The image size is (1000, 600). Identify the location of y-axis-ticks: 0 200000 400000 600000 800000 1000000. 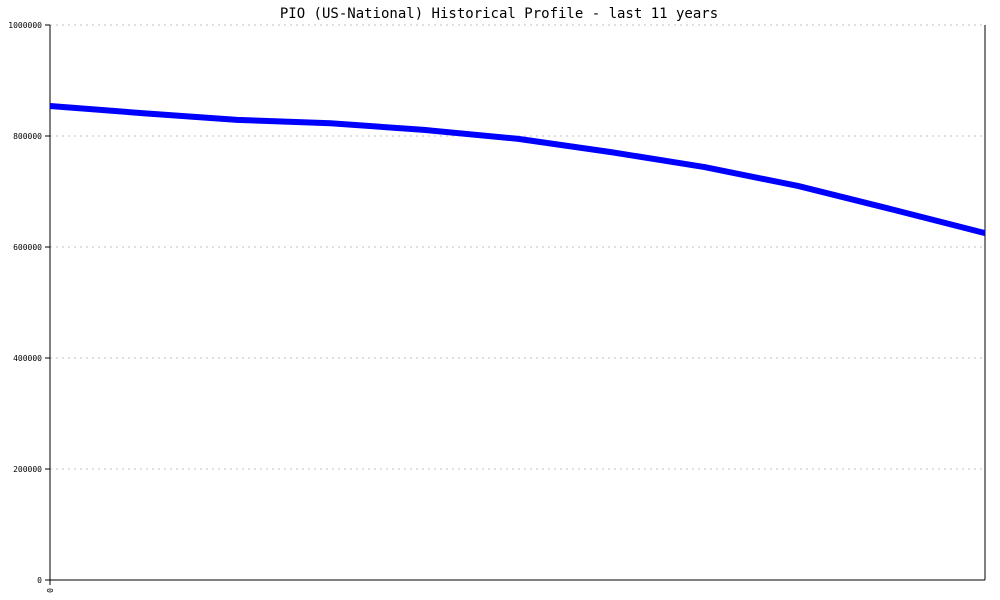
(29, 303).